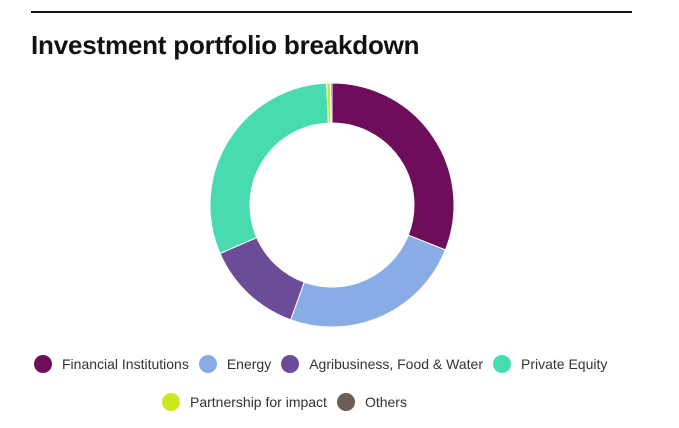 Image resolution: width=679 pixels, height=428 pixels. Describe the element at coordinates (564, 364) in the screenshot. I see `legend-label: Private Equity` at that location.